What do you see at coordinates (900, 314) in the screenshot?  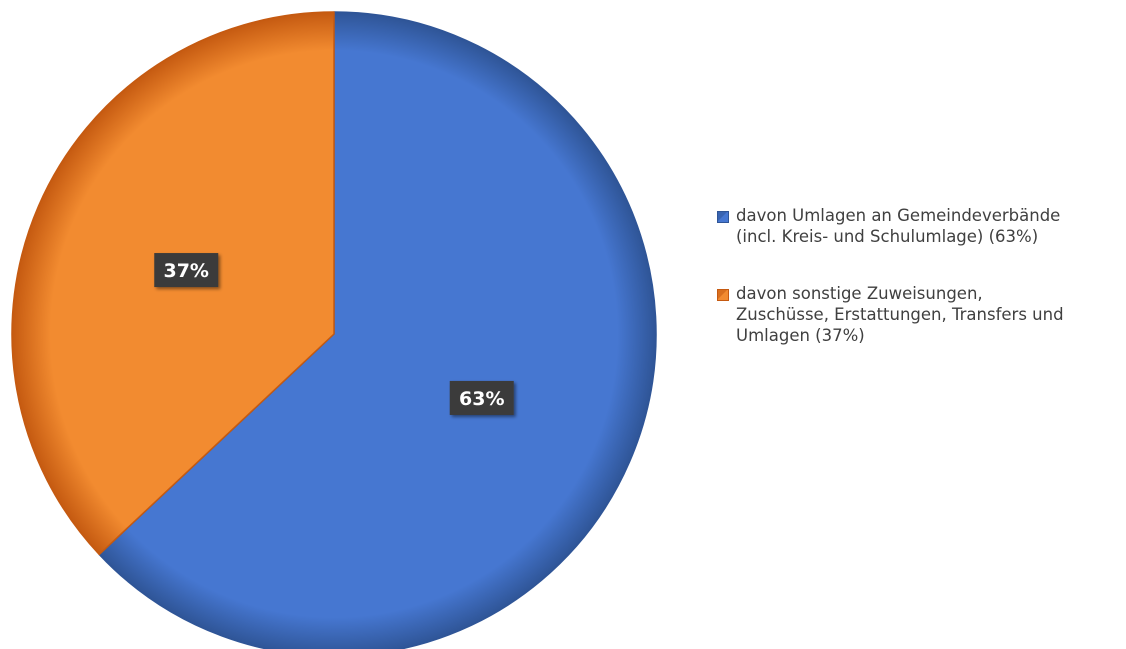 I see `legend-label-line: Zuschüsse, Erstattungen, Transfers und` at bounding box center [900, 314].